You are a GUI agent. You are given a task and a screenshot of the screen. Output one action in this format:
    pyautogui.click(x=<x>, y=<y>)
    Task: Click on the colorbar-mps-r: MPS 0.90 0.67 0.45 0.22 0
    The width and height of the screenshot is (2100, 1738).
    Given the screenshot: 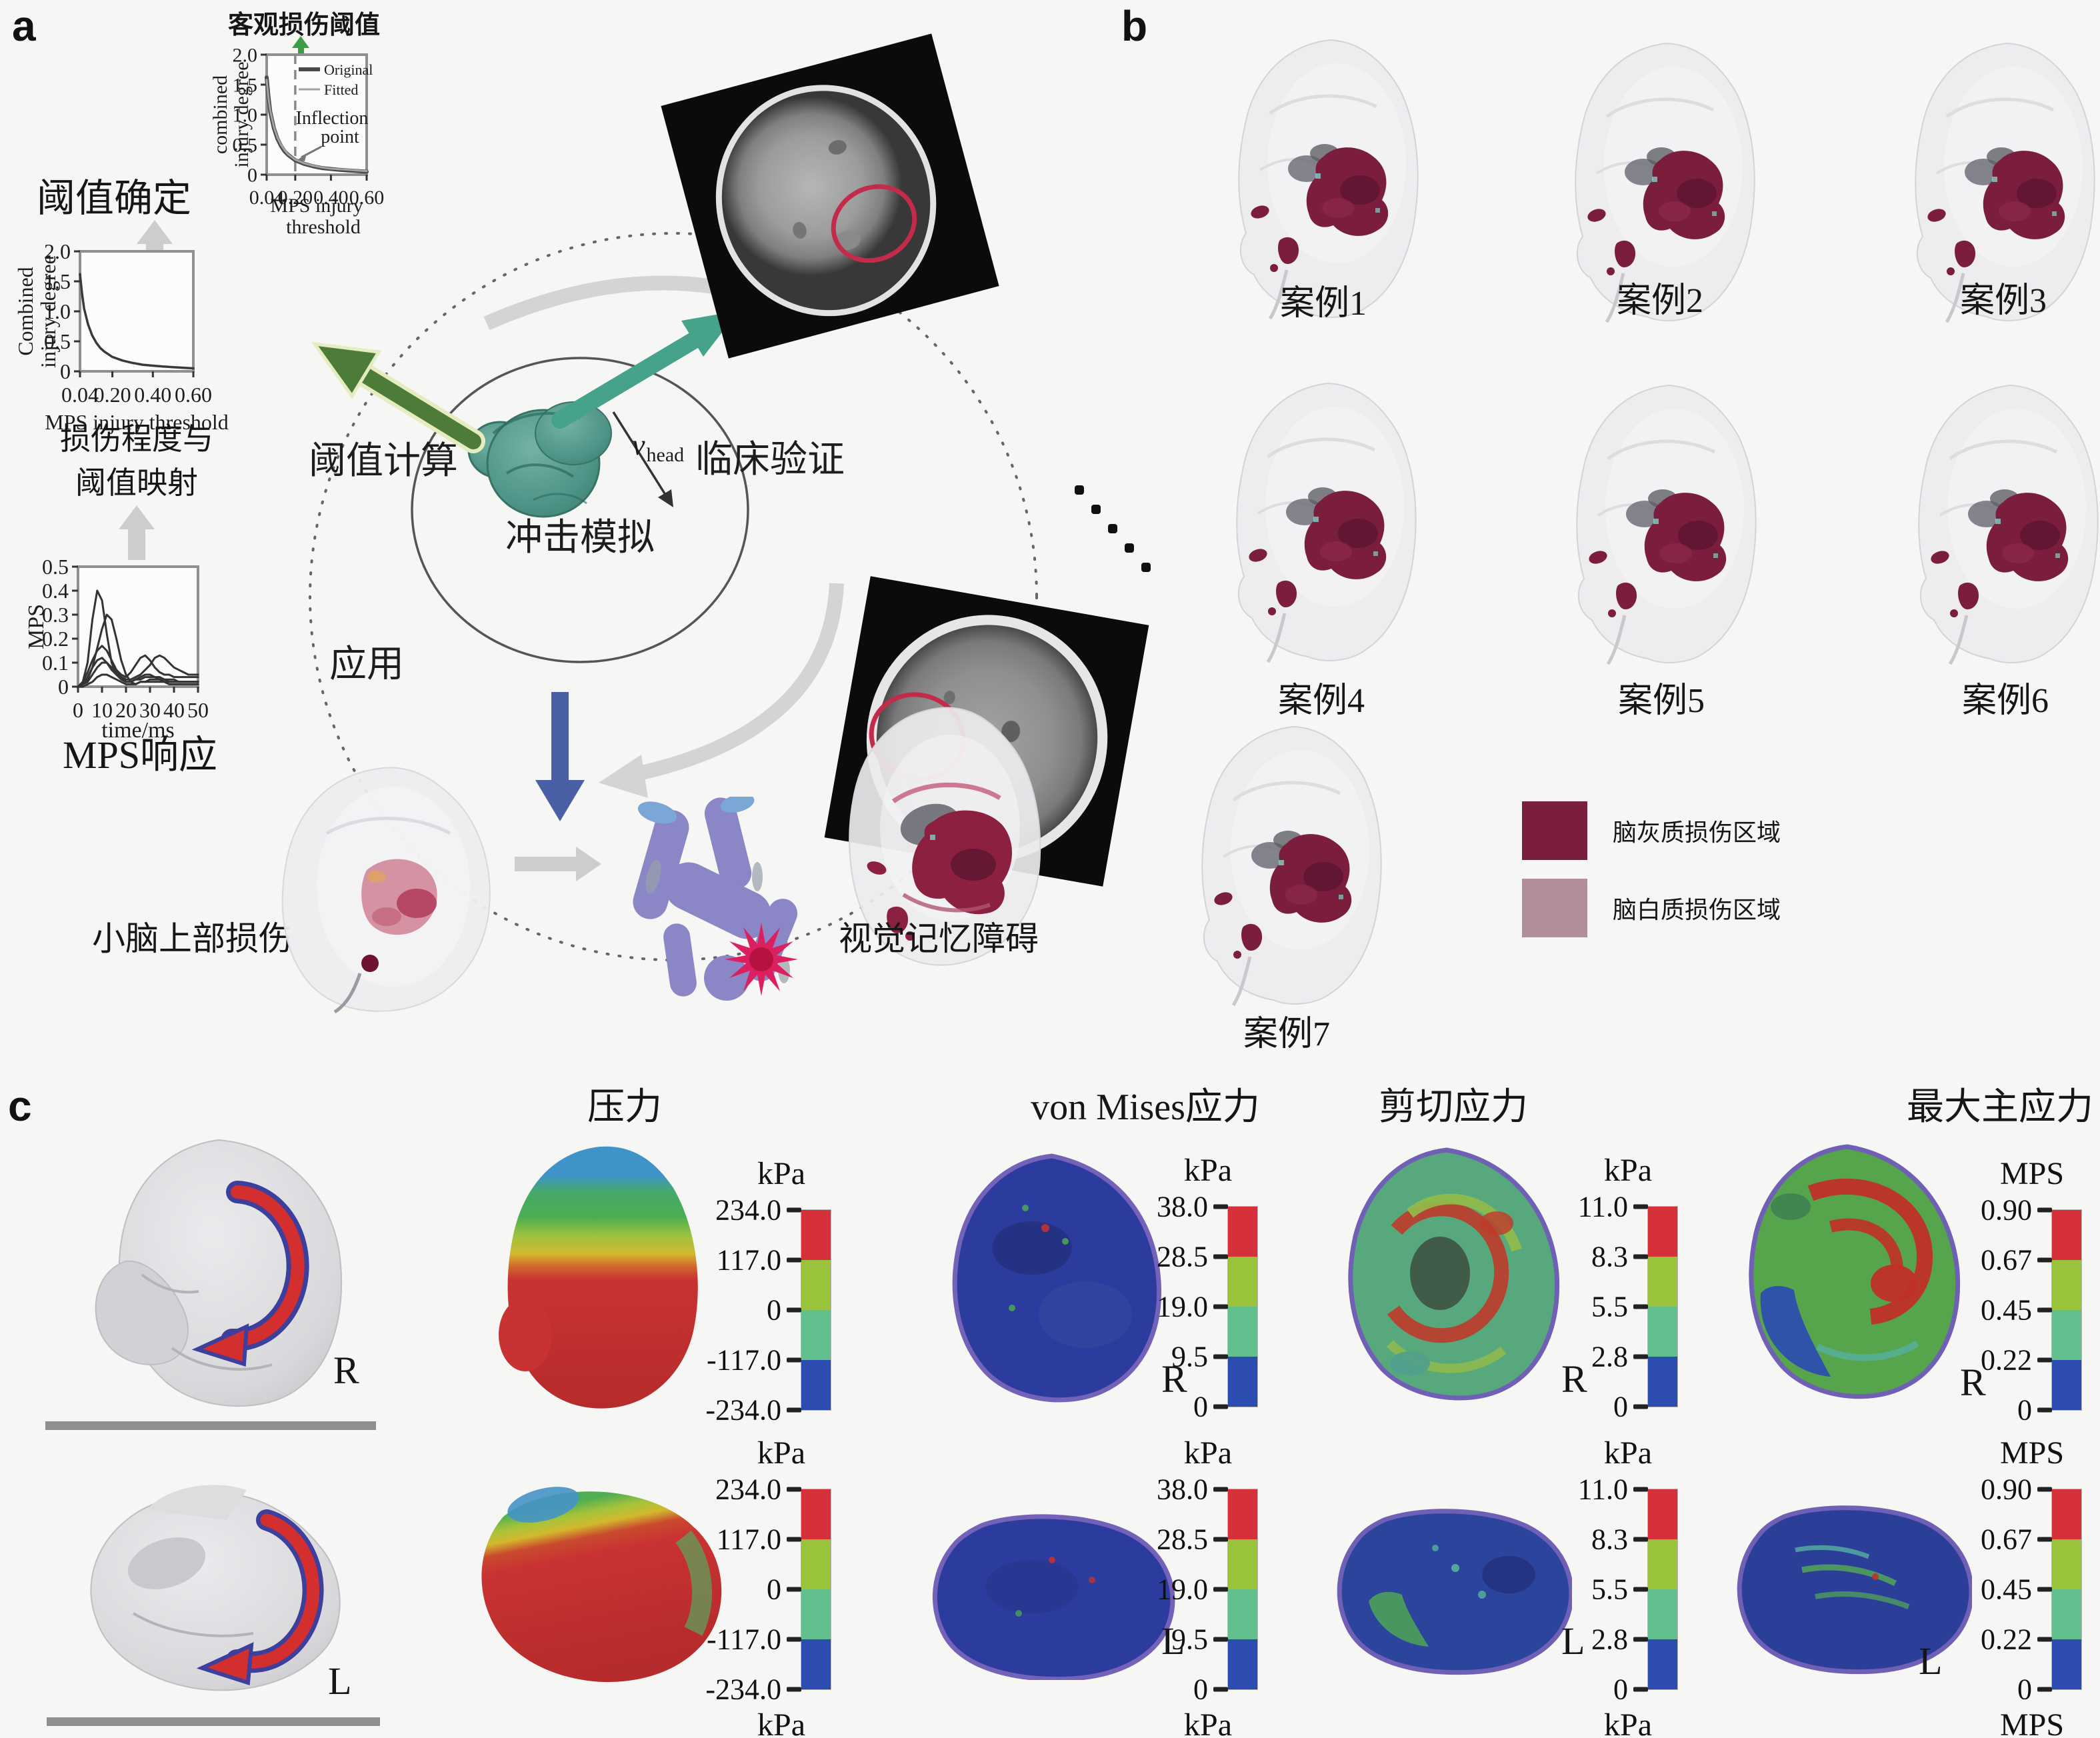 What is the action you would take?
    pyautogui.click(x=2032, y=1291)
    